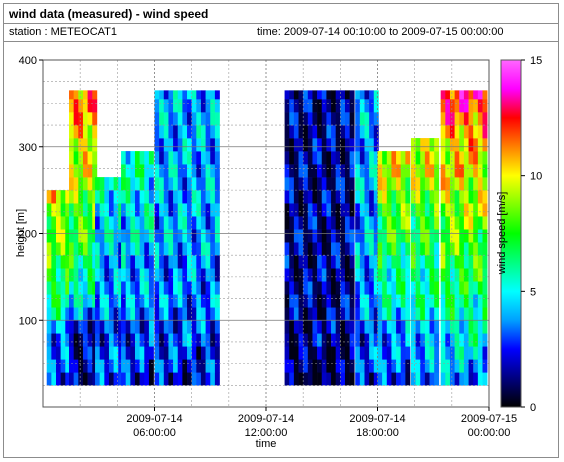  I want to click on x-tick-label: 06:00:00, so click(154, 433).